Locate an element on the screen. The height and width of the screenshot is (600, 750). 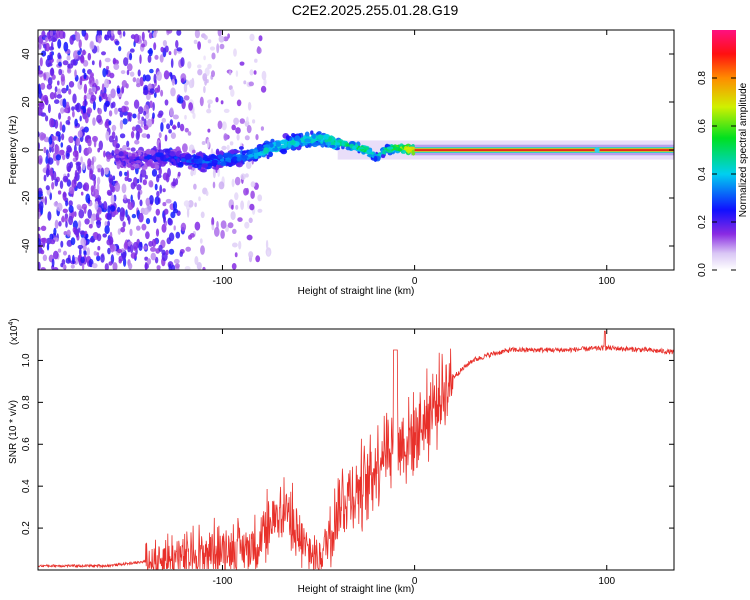
snr-y-tick-label: 0.4 is located at coordinates (26, 486).